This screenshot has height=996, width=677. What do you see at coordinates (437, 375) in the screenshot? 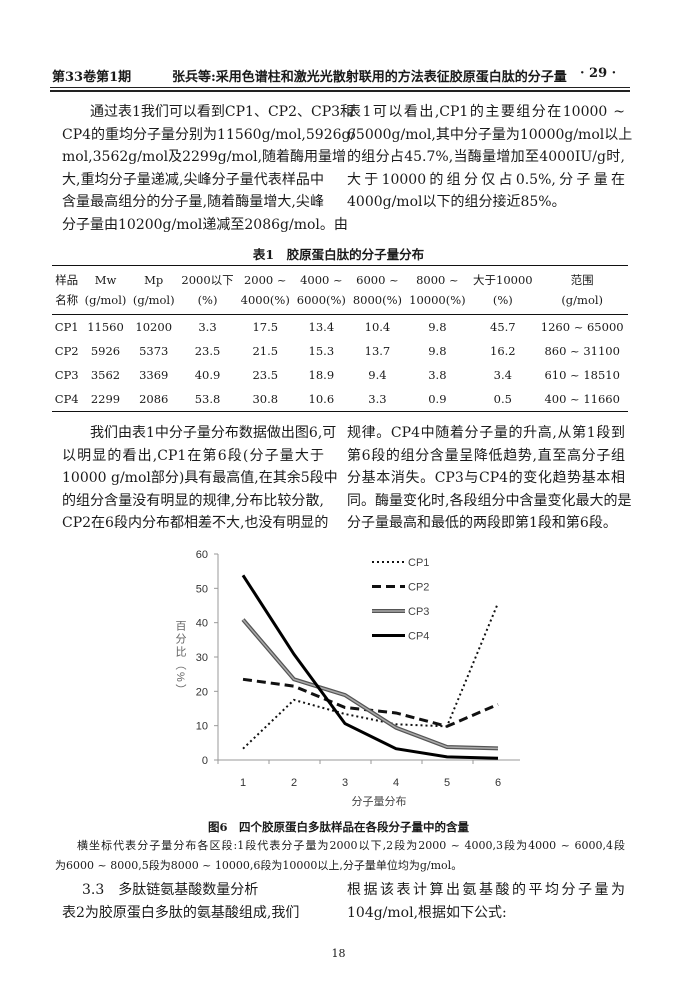
I see `table-cell: 3.8` at bounding box center [437, 375].